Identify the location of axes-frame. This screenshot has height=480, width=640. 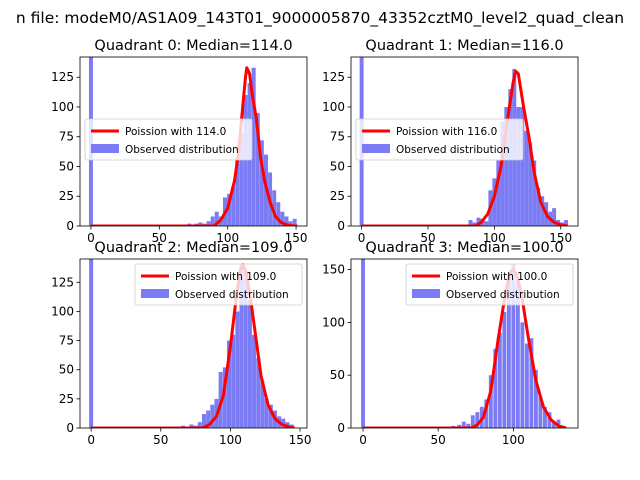
(193, 141).